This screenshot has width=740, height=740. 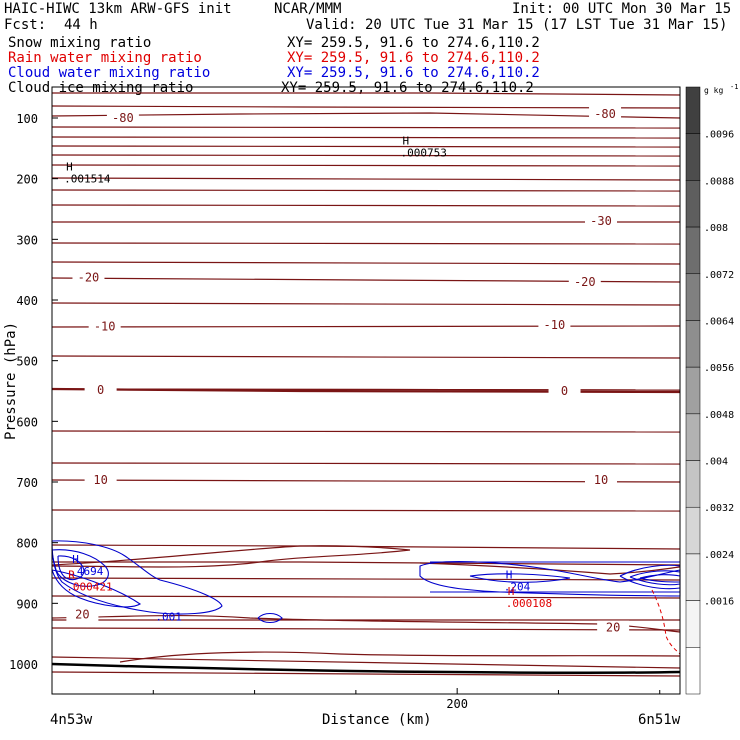 I want to click on forecast-hours: 44 h, so click(x=81, y=25).